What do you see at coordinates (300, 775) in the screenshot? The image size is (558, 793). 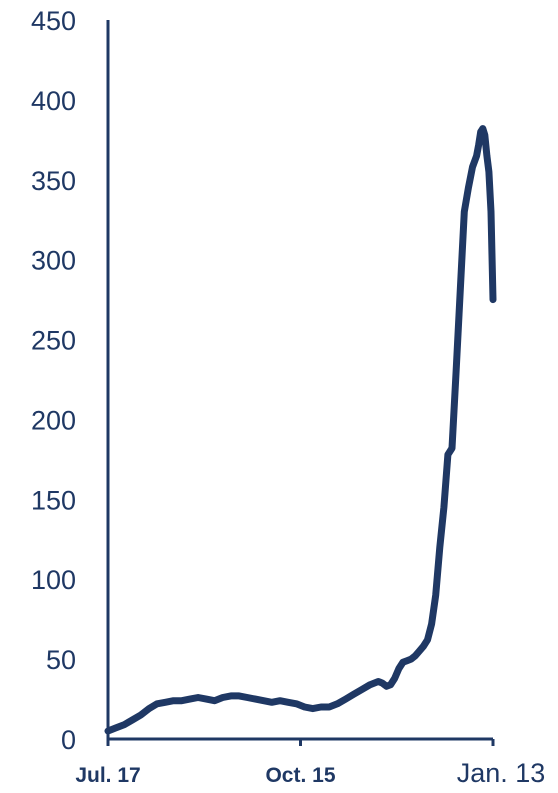 I see `x-tick-label: Oct. 15` at bounding box center [300, 775].